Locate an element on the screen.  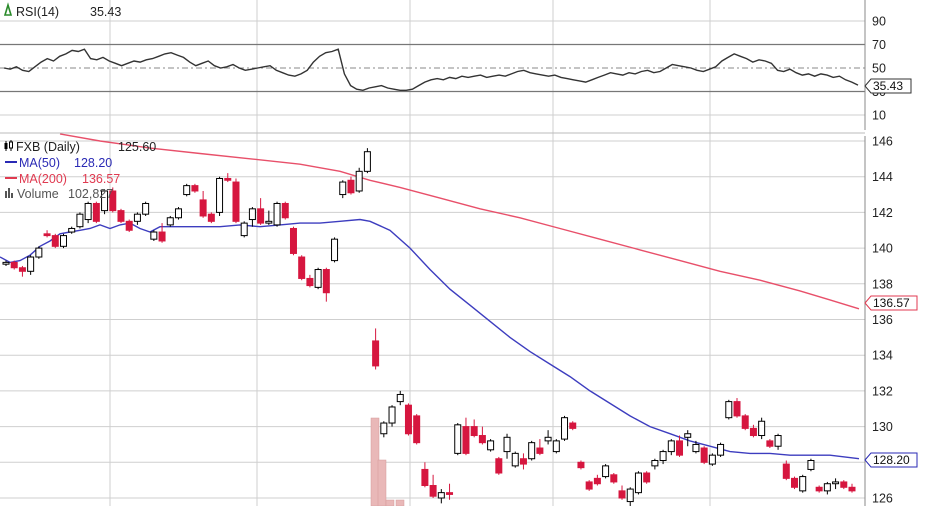
rsi-axis-ticks: 9070503010 is located at coordinates (879, 69).